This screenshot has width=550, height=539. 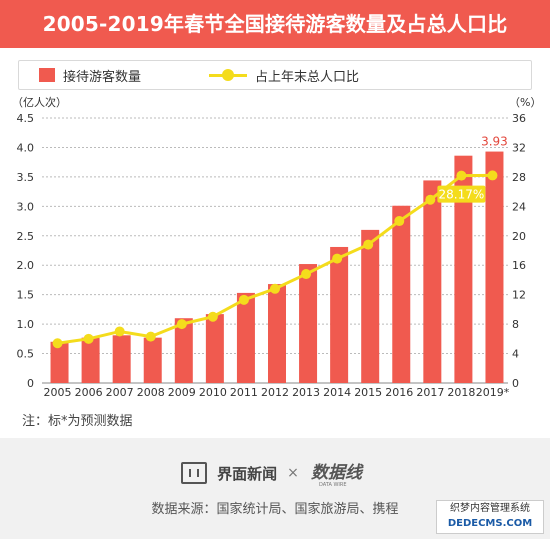 What do you see at coordinates (519, 251) in the screenshot?
I see `right-axis-ticks: 0 4 8 12 16 20 24 28 32 36` at bounding box center [519, 251].